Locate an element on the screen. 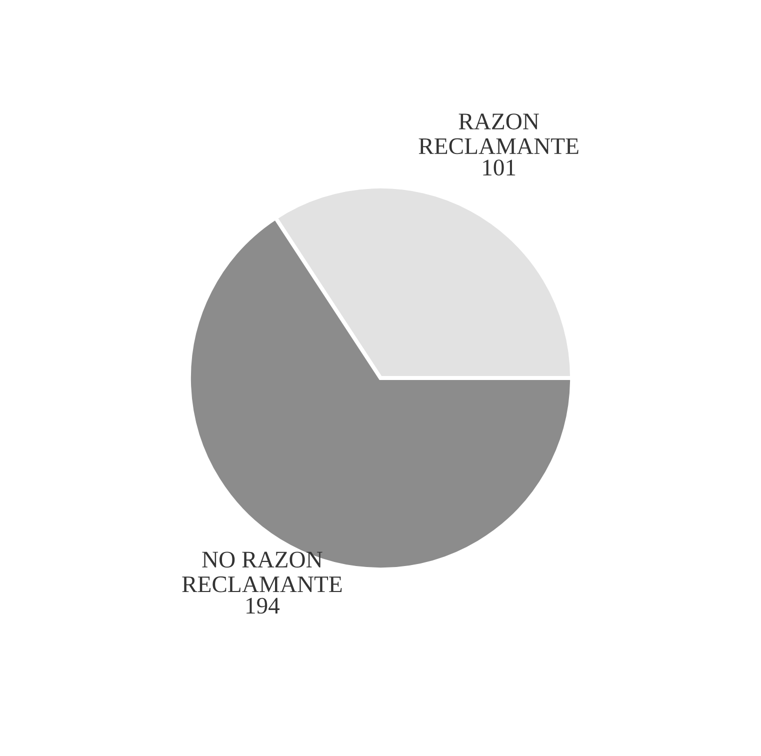 This screenshot has width=761, height=756. data-label: 101 is located at coordinates (499, 168).